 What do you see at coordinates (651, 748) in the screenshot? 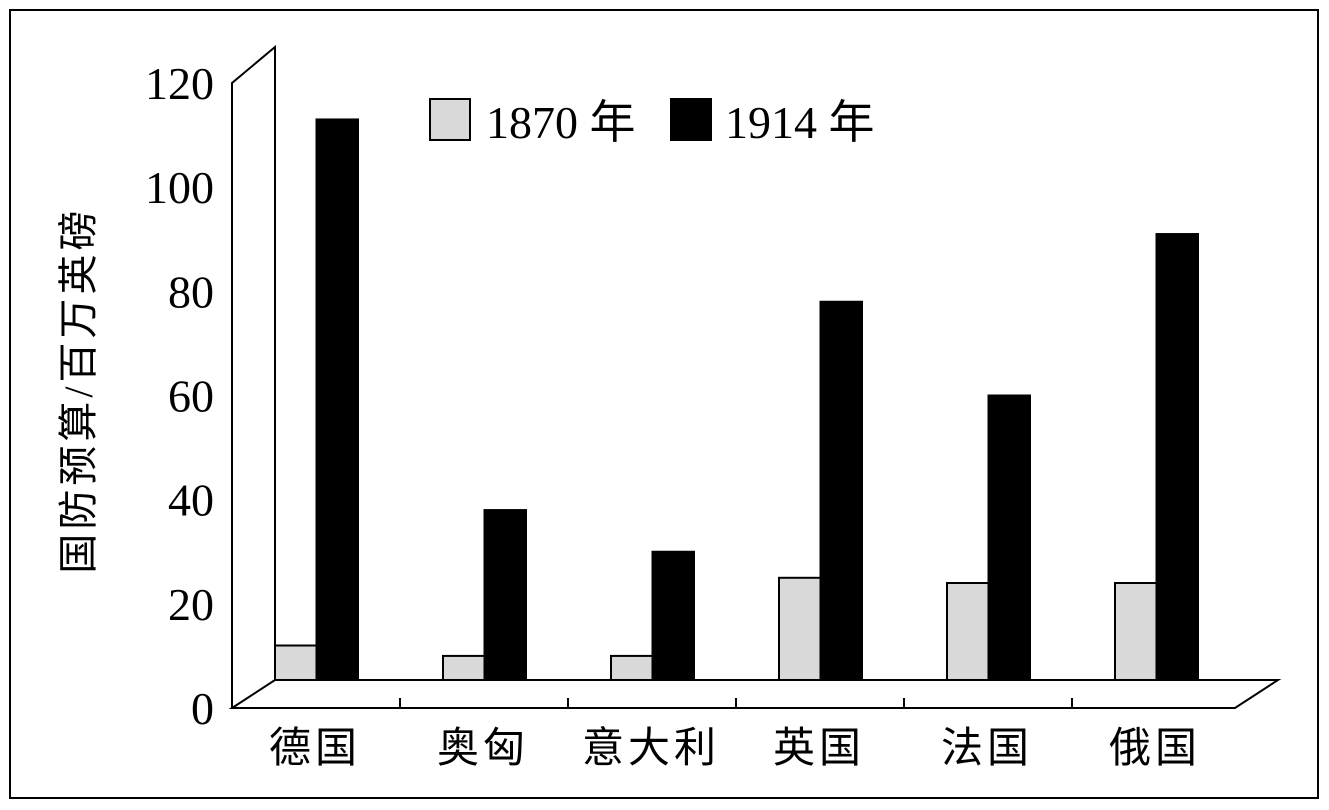
I see `x-category-label: 意大利` at bounding box center [651, 748].